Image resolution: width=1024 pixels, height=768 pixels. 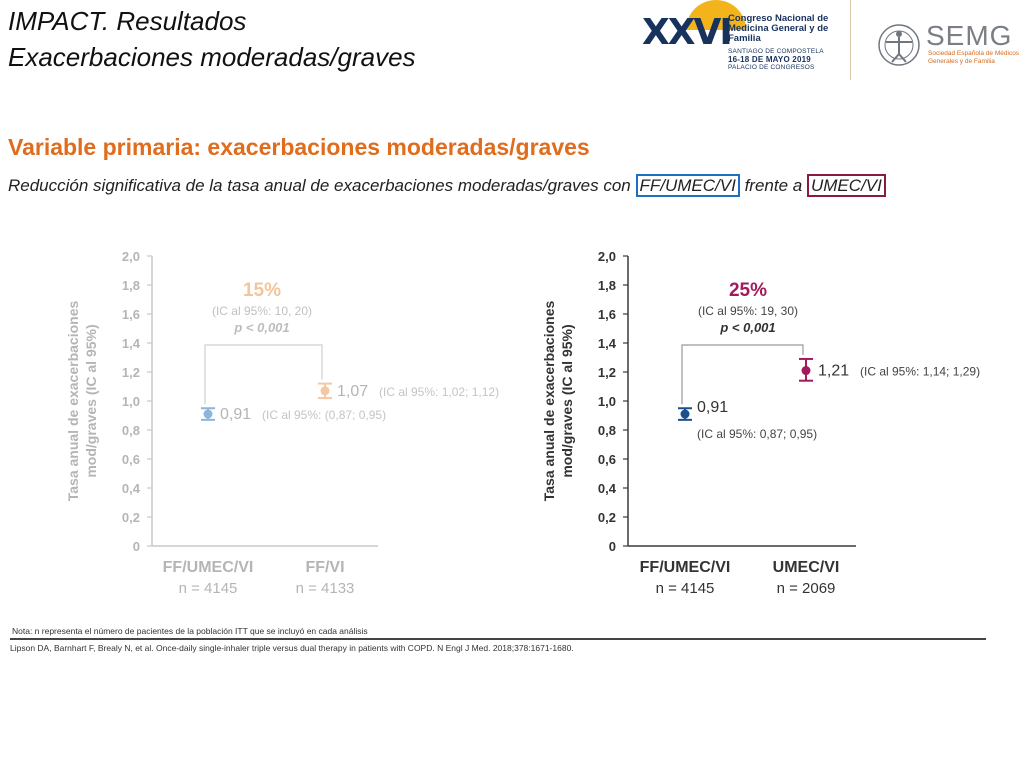 I want to click on reduction-ci: (IC al 95%: 10, 20), so click(x=262, y=311).